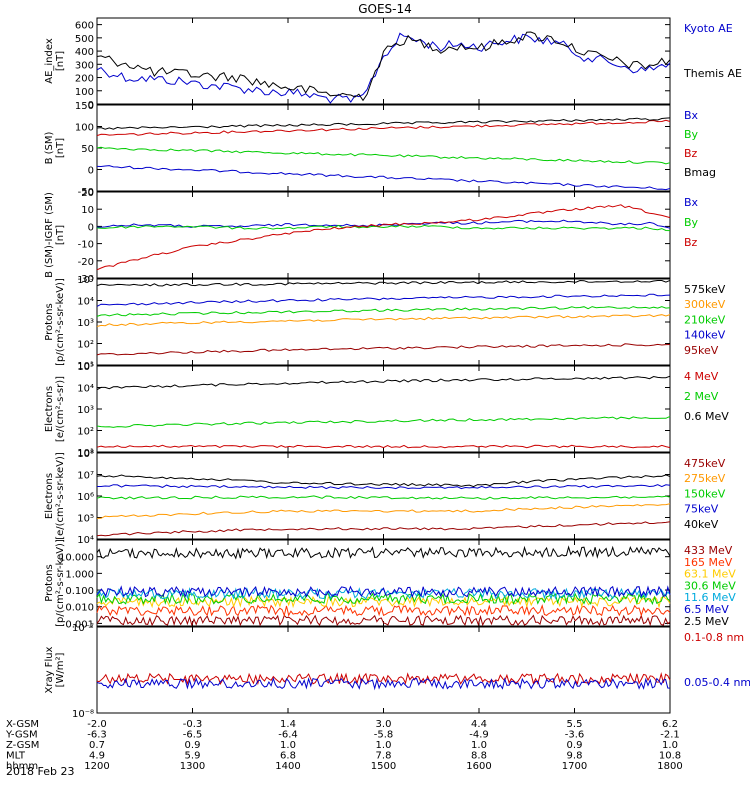  What do you see at coordinates (669, 766) in the screenshot?
I see `x-axis-value: 1800` at bounding box center [669, 766].